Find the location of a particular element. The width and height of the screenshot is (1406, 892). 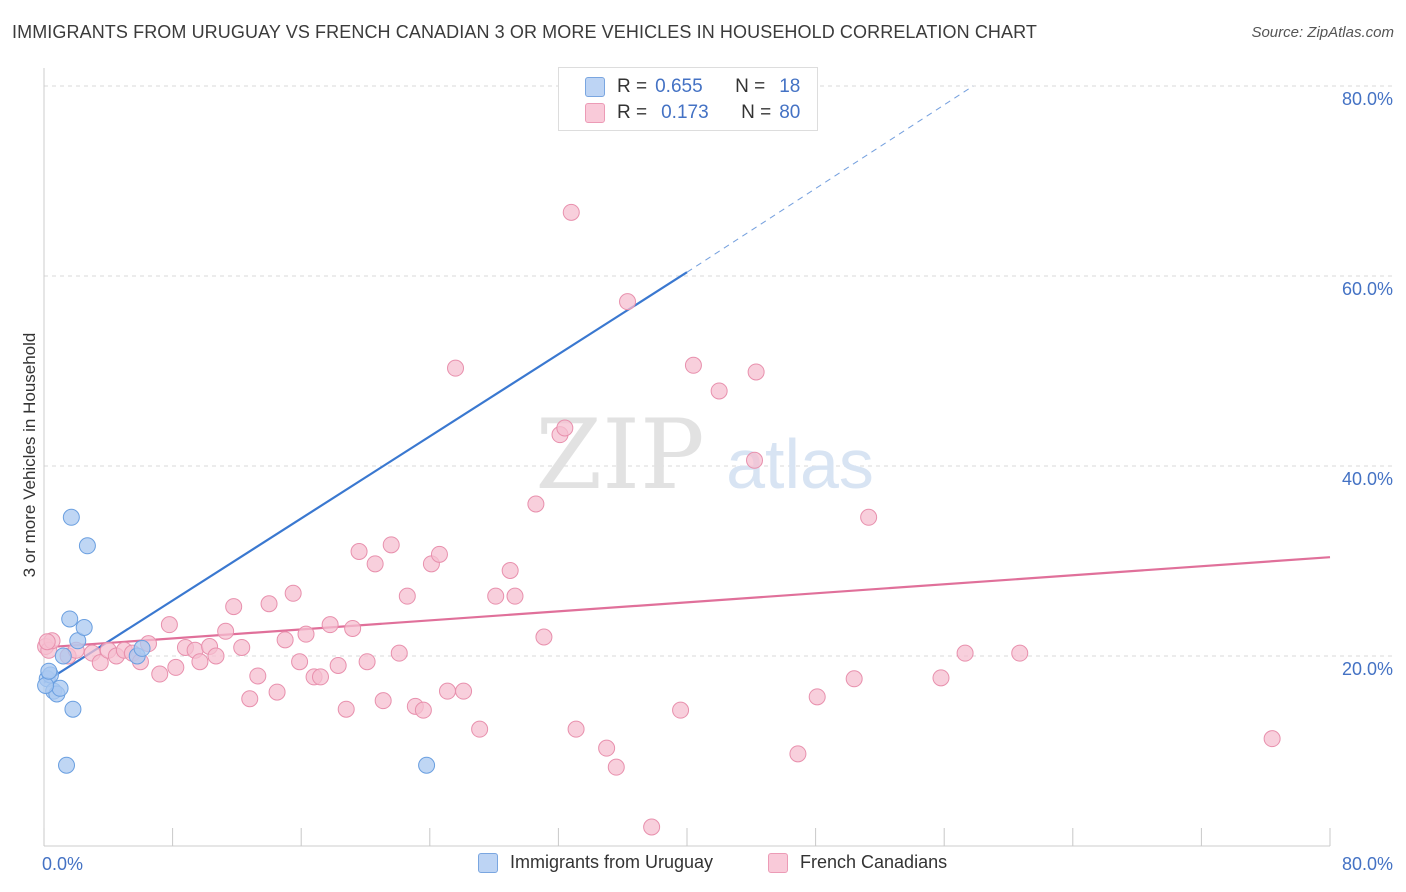

french-canadian-trend-line is located at coordinates (687, 602).